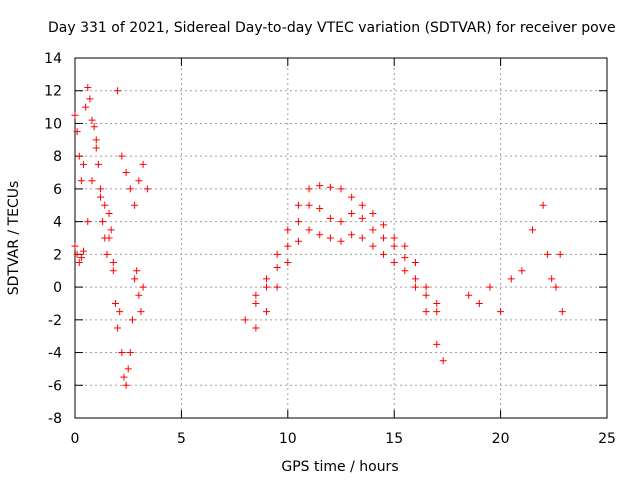 The image size is (640, 480). Describe the element at coordinates (57, 190) in the screenshot. I see `y-tick-label: 6` at that location.